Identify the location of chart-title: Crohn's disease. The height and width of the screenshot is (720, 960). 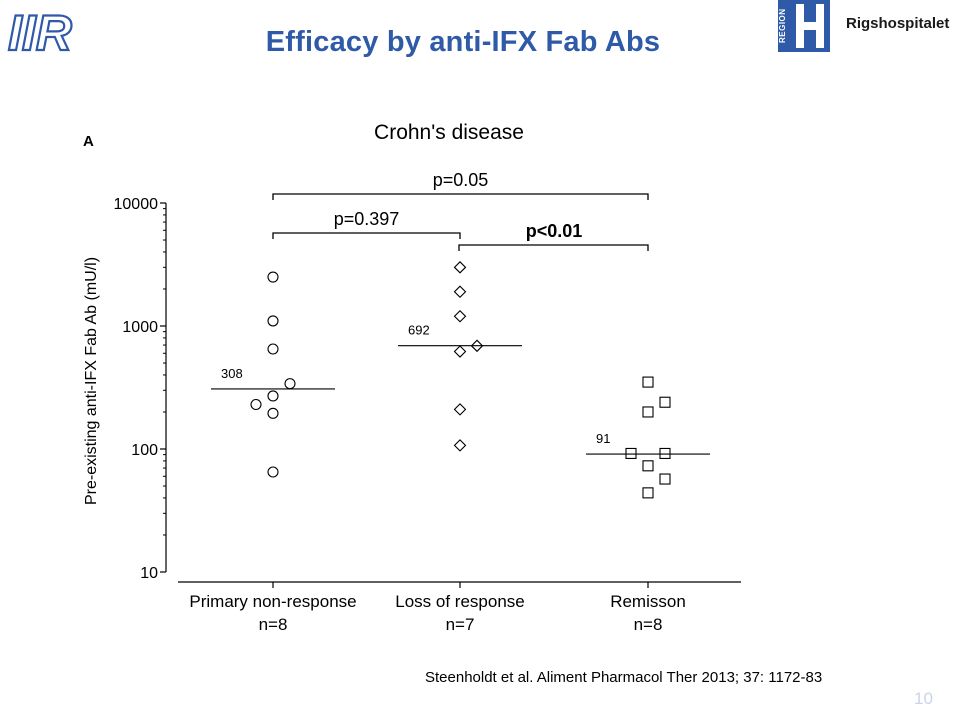
(449, 132).